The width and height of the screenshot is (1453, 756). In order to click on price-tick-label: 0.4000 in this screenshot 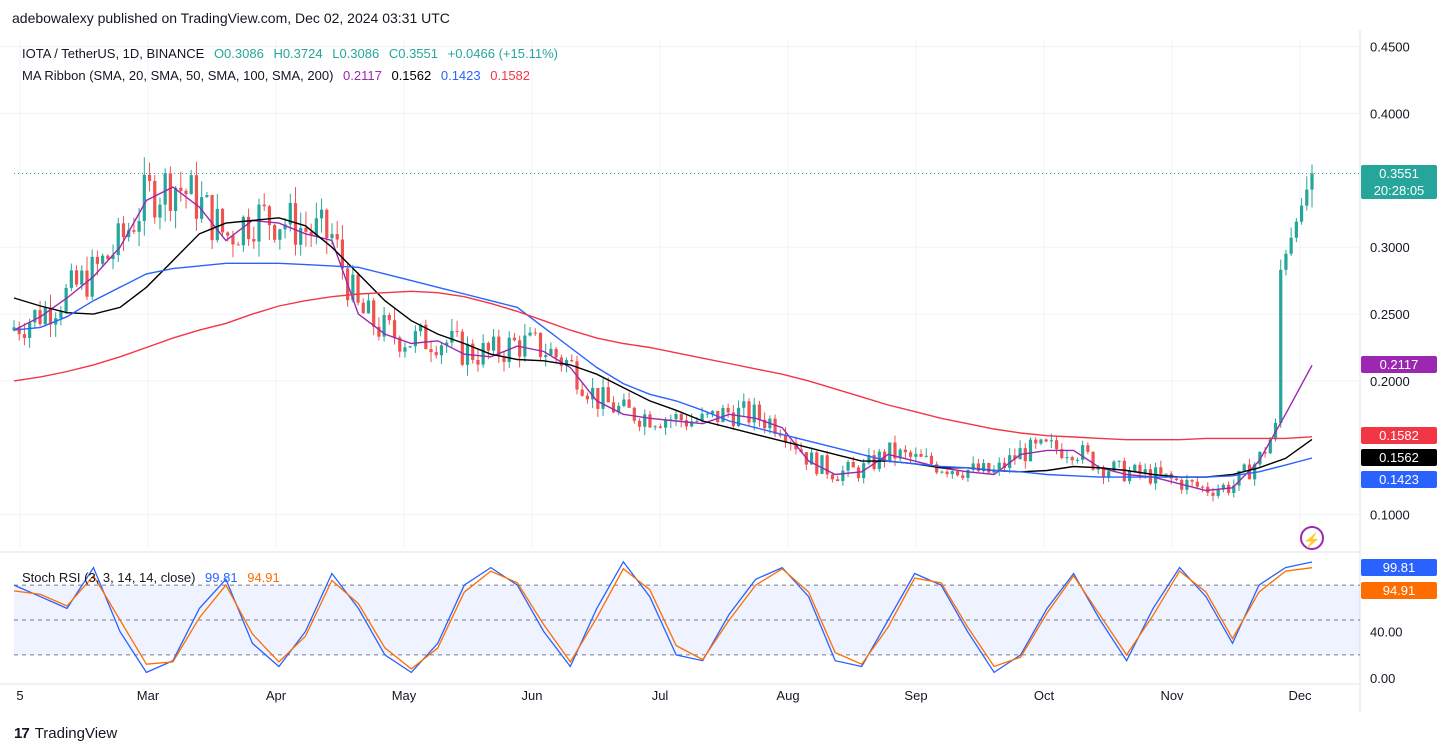, I will do `click(1390, 114)`.